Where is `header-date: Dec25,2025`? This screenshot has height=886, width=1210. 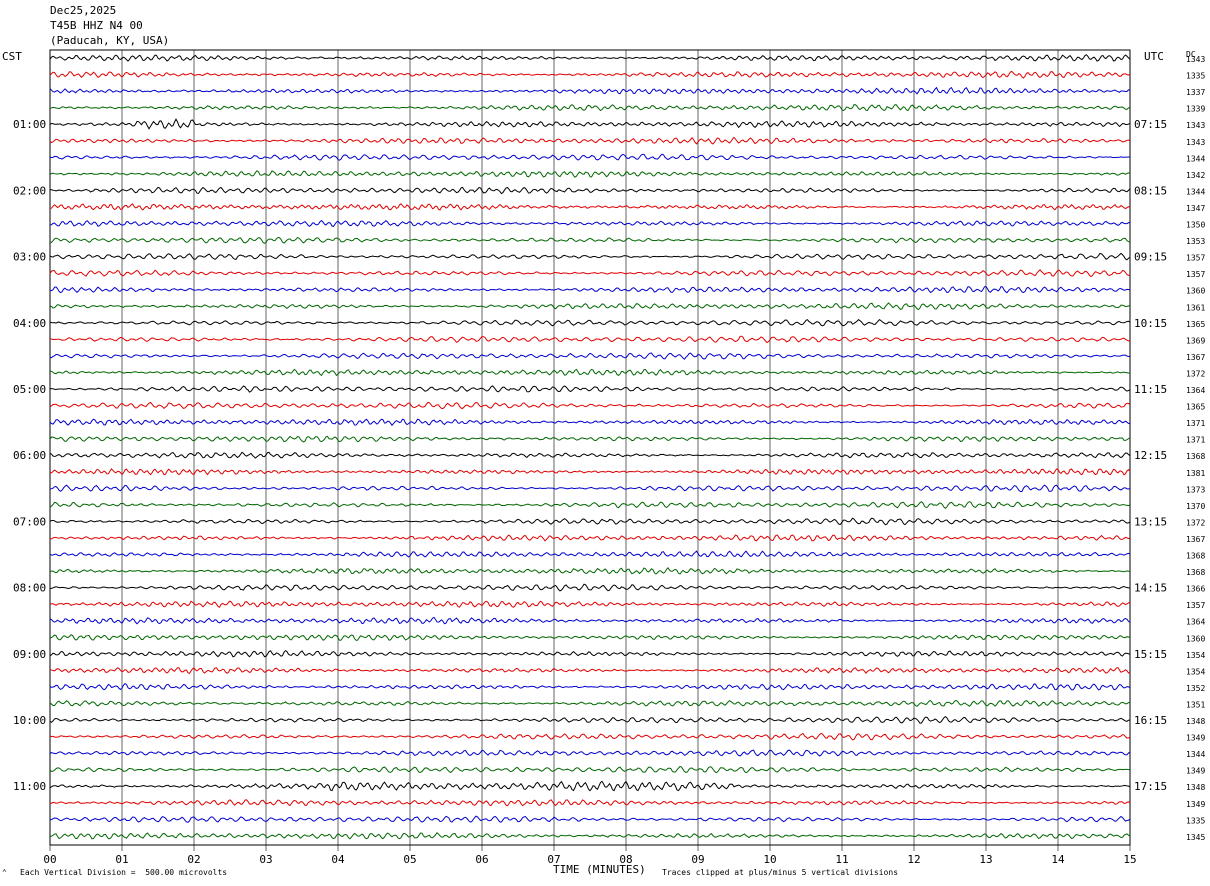 header-date: Dec25,2025 is located at coordinates (83, 10).